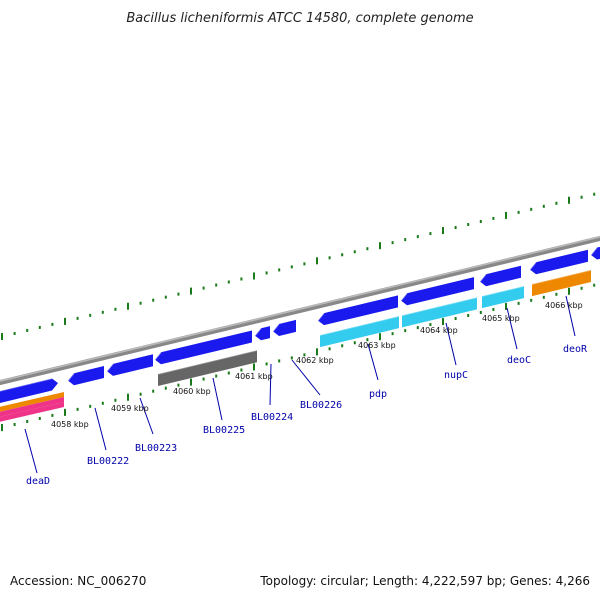 Image resolution: width=600 pixels, height=600 pixels. I want to click on gene-label-bl00222: BL00222, so click(108, 461).